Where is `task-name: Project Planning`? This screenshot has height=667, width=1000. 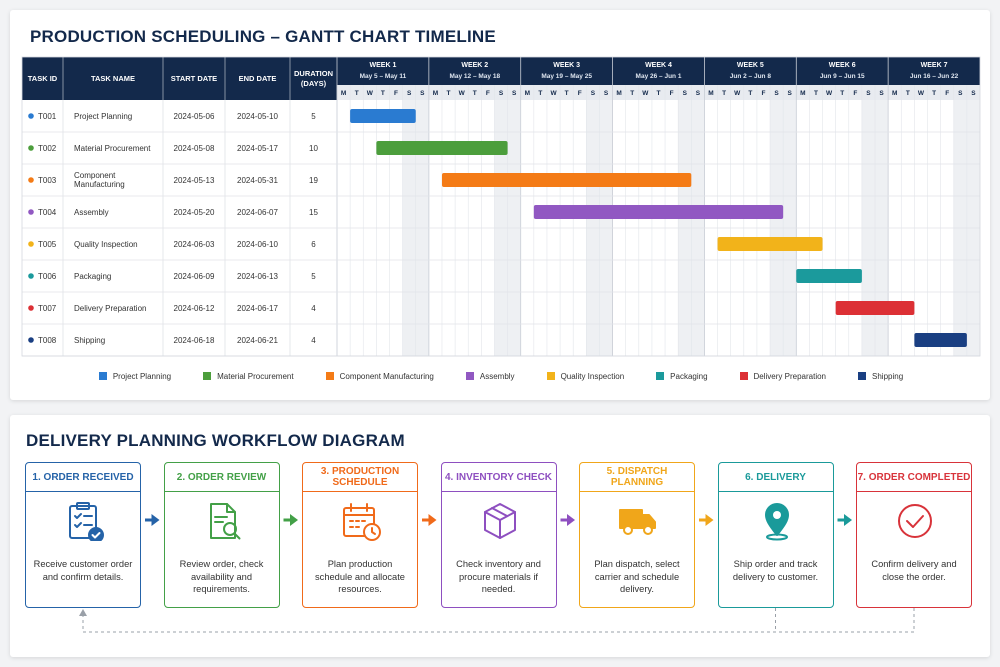 task-name: Project Planning is located at coordinates (103, 116).